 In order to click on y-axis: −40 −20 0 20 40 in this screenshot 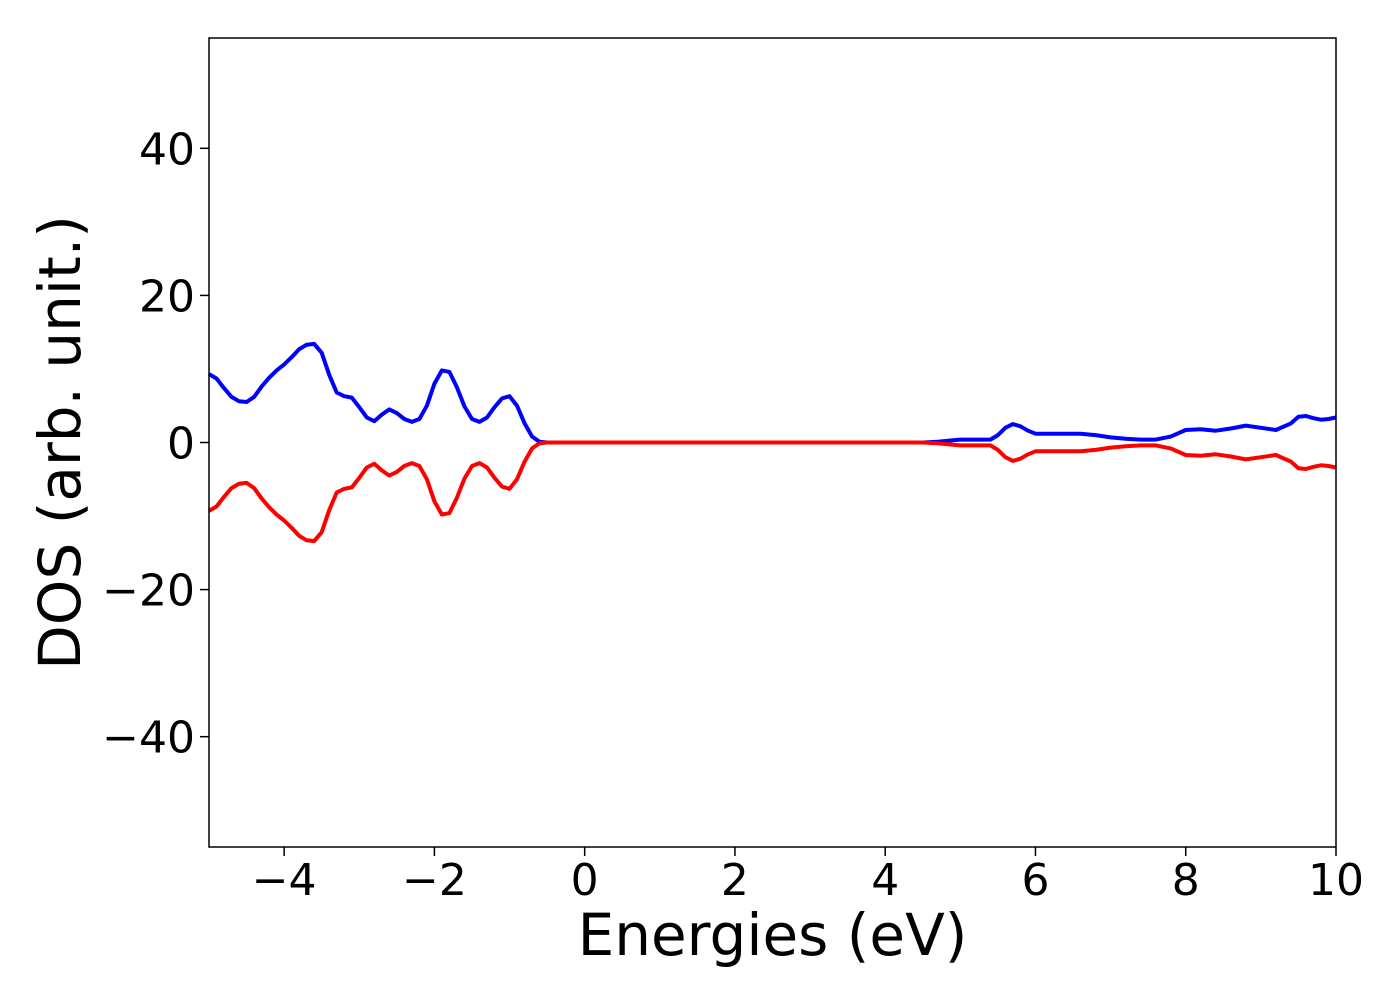, I will do `click(155, 444)`.